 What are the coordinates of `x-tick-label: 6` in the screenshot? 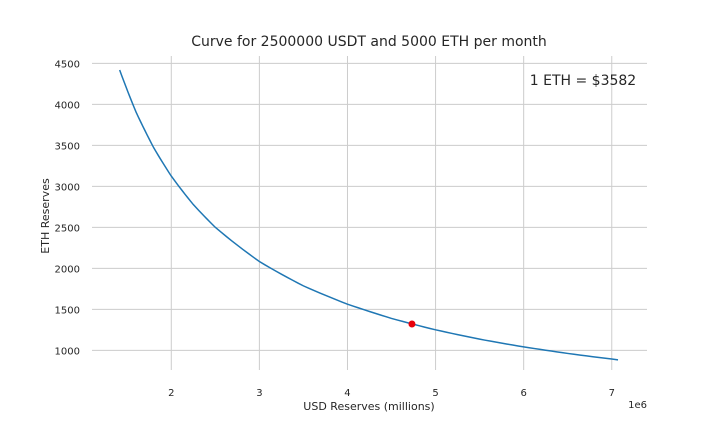 It's located at (523, 393).